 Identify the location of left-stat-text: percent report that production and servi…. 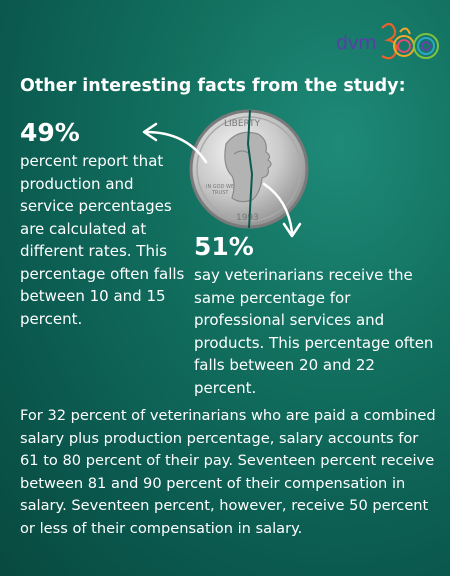
(102, 240).